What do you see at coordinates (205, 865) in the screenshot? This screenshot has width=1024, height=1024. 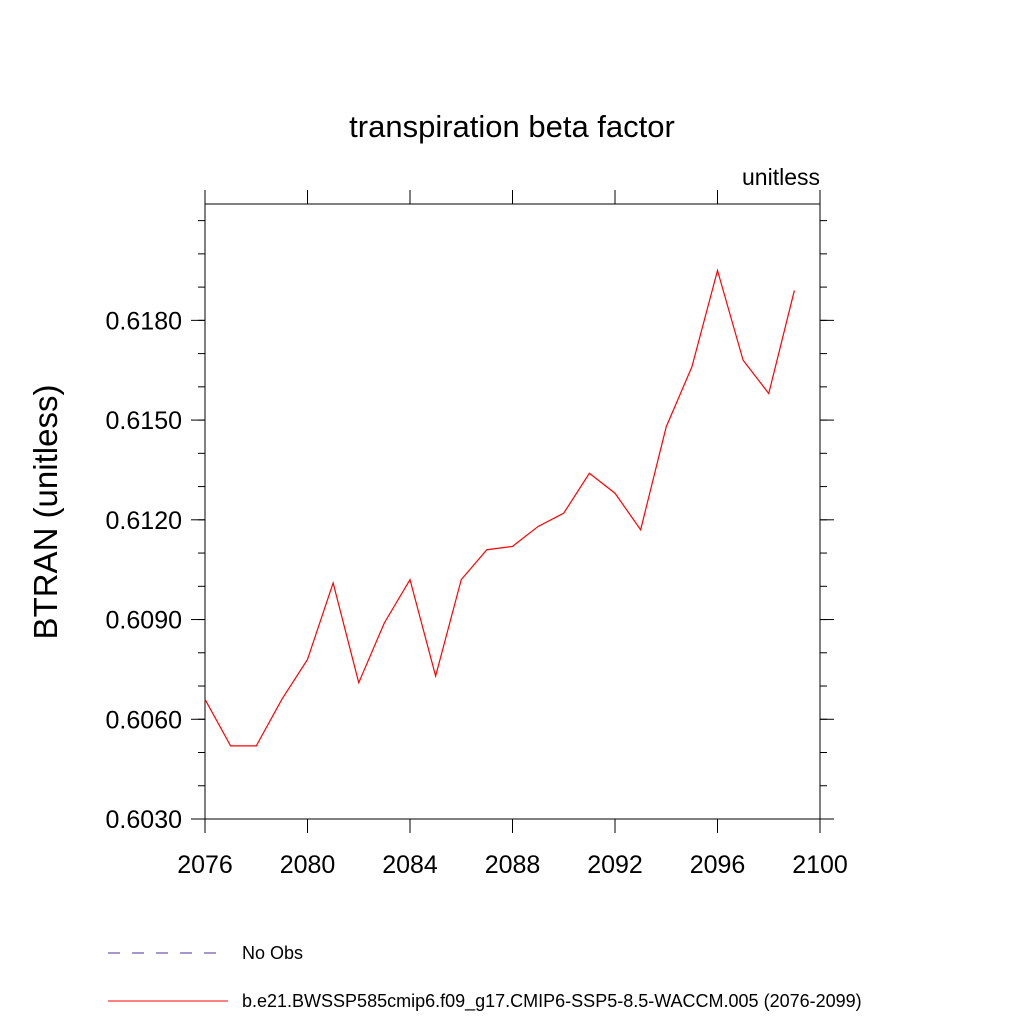 I see `x-tick-label: 2076` at bounding box center [205, 865].